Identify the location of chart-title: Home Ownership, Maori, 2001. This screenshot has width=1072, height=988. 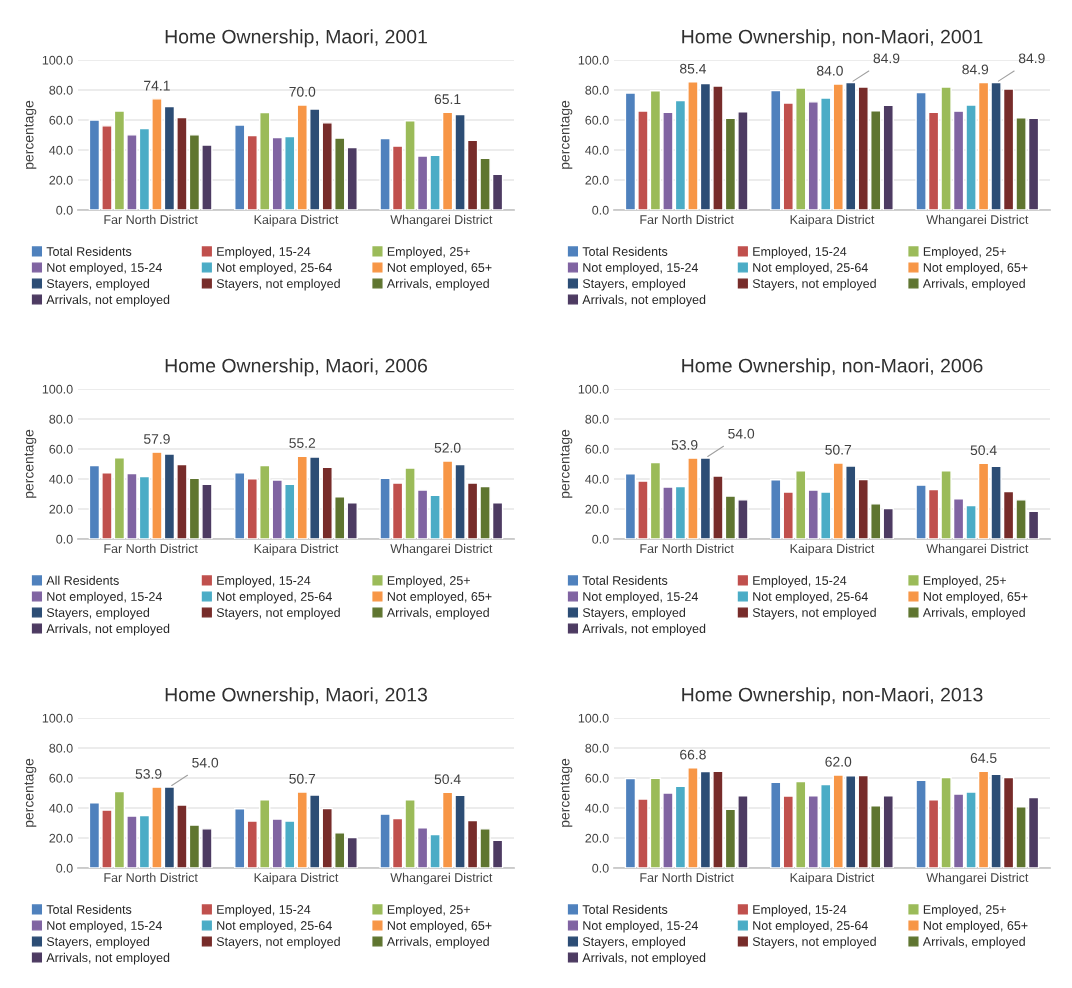
(296, 38).